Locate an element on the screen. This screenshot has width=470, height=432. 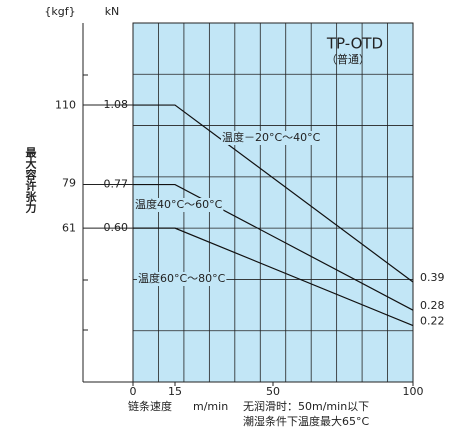
x-tick-label: 15 is located at coordinates (175, 391).